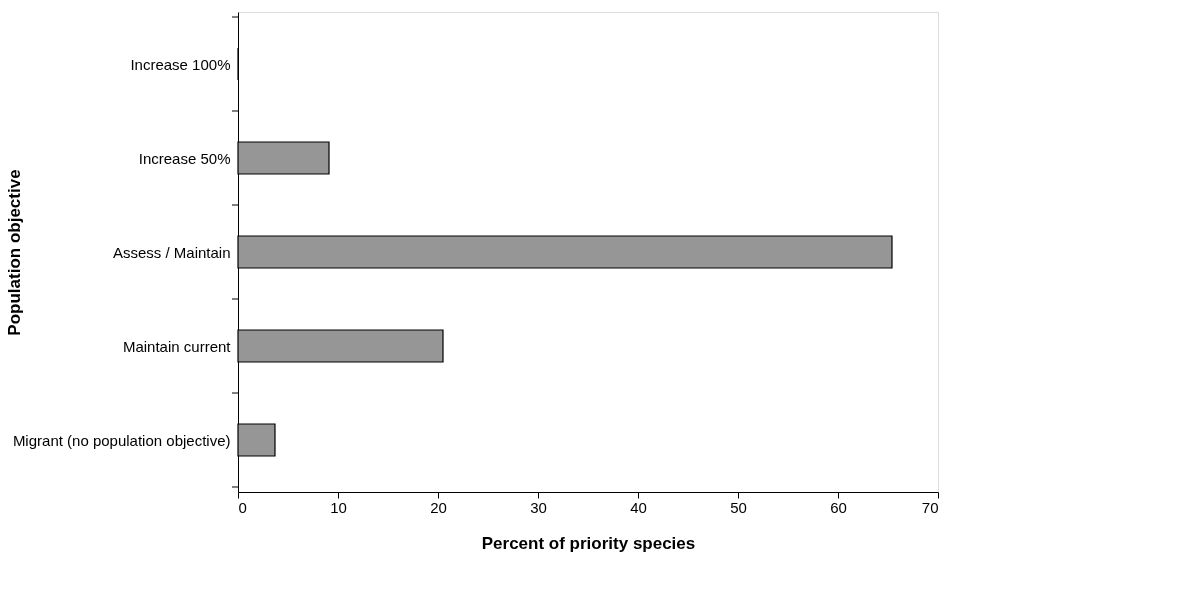 The width and height of the screenshot is (1194, 597). Describe the element at coordinates (171, 252) in the screenshot. I see `y-tick-label: Assess / Maintain` at that location.